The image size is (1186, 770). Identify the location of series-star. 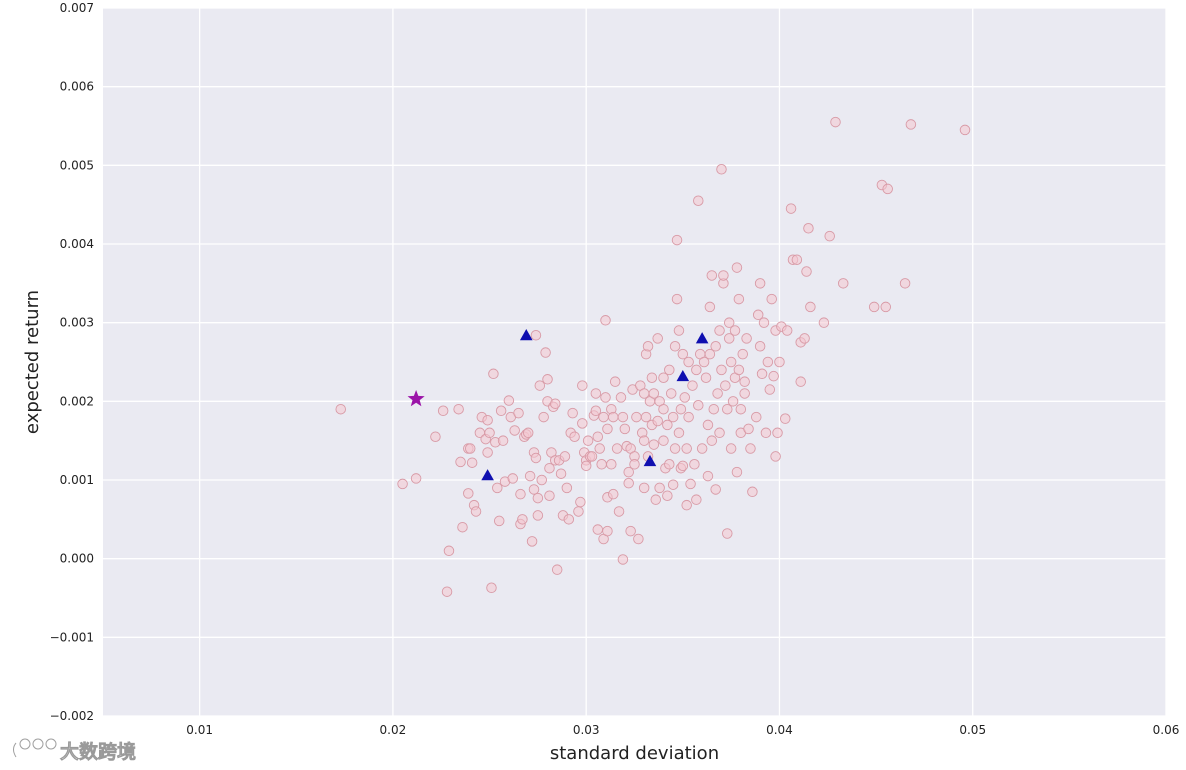
(416, 398).